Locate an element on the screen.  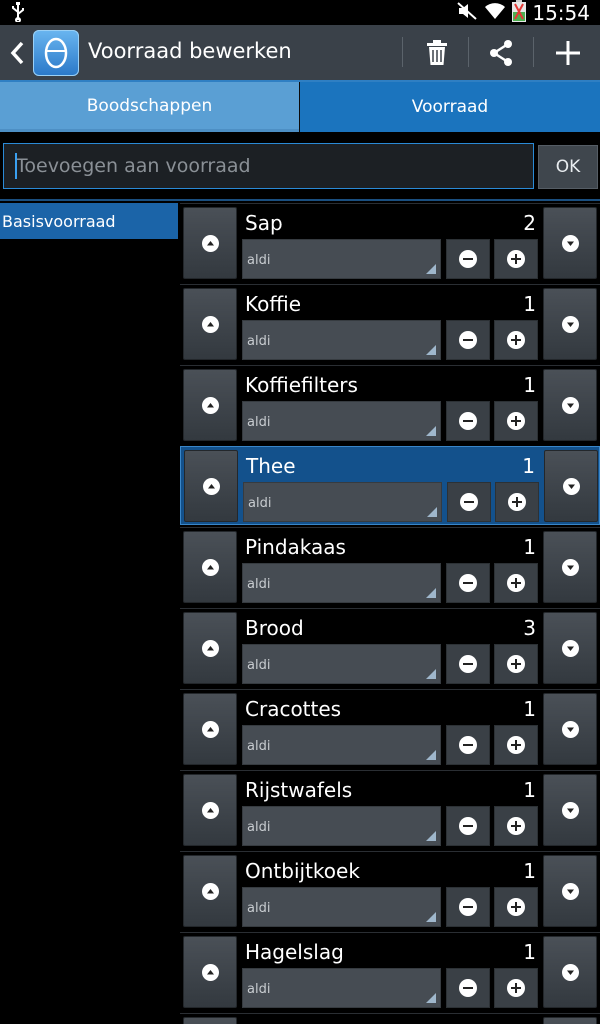
list-item: Brood 3 aldi is located at coordinates (390, 647).